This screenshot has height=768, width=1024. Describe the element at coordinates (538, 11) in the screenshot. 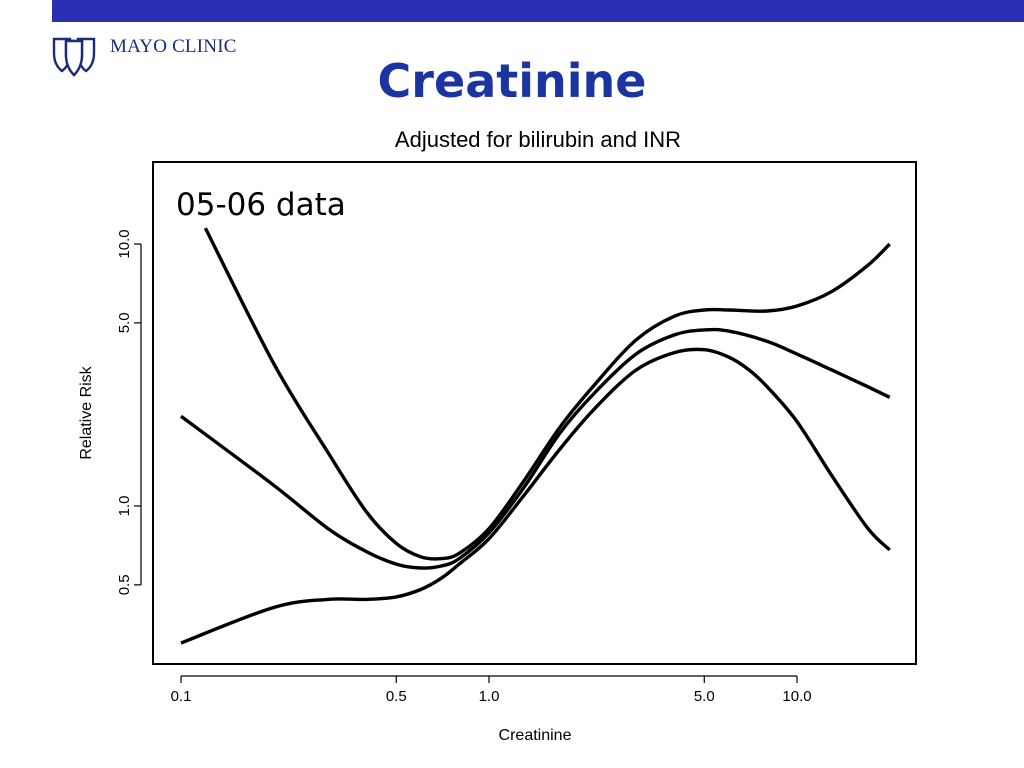

I see `header-bar` at that location.